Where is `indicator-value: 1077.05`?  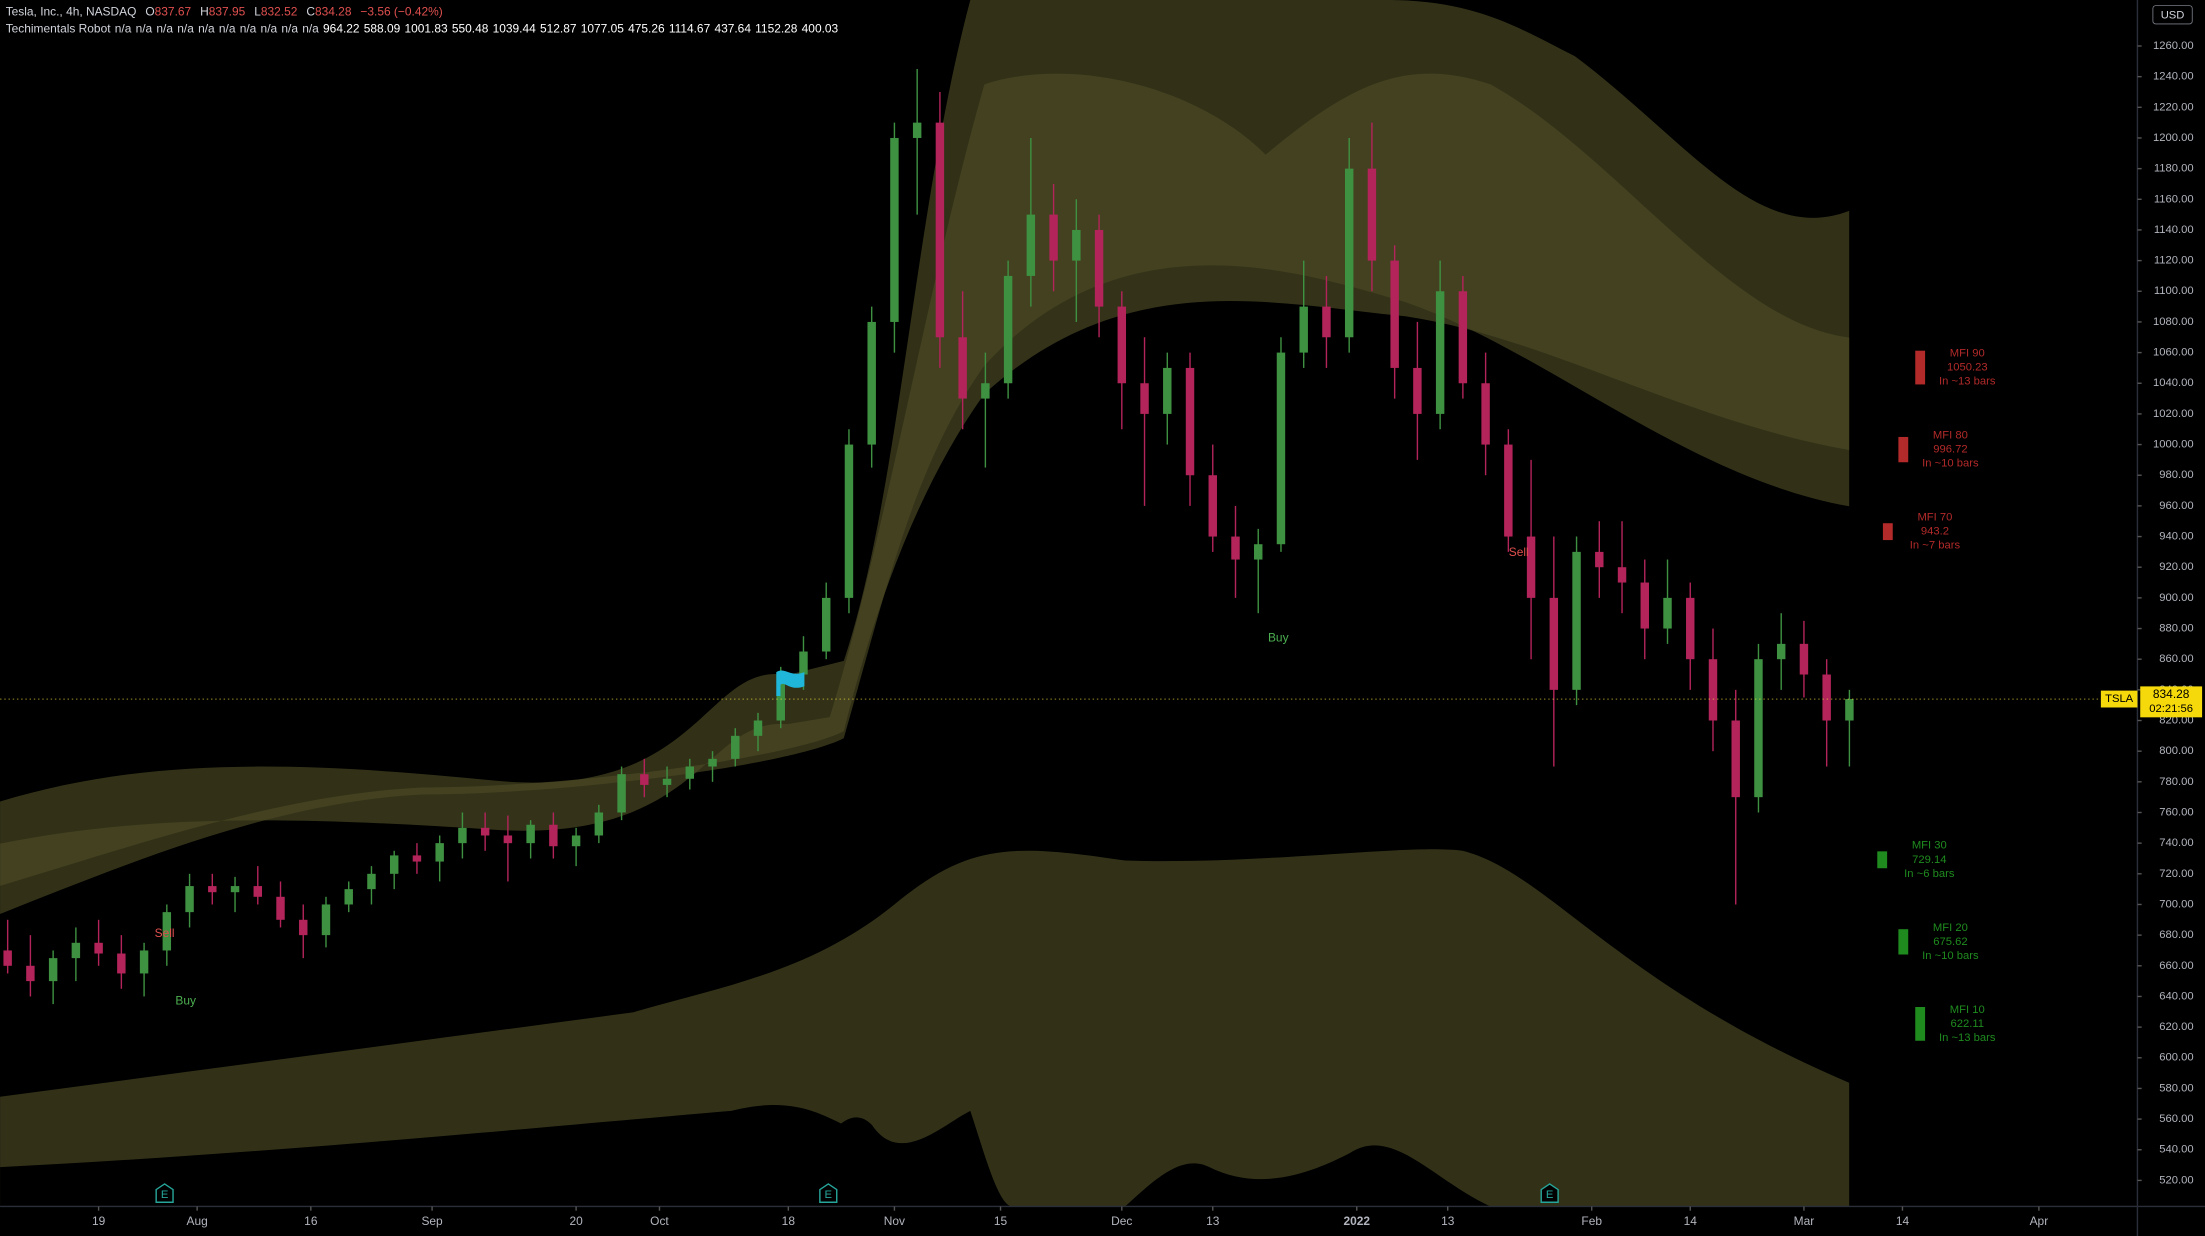
indicator-value: 1077.05 is located at coordinates (603, 29).